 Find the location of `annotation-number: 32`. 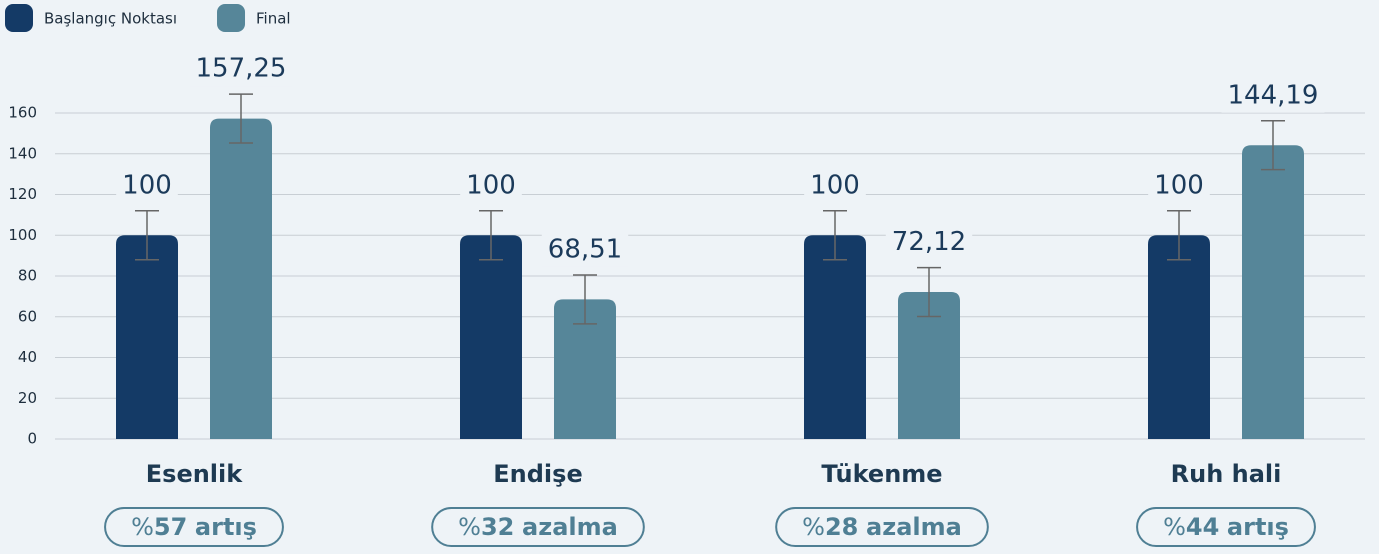

annotation-number: 32 is located at coordinates (497, 527).